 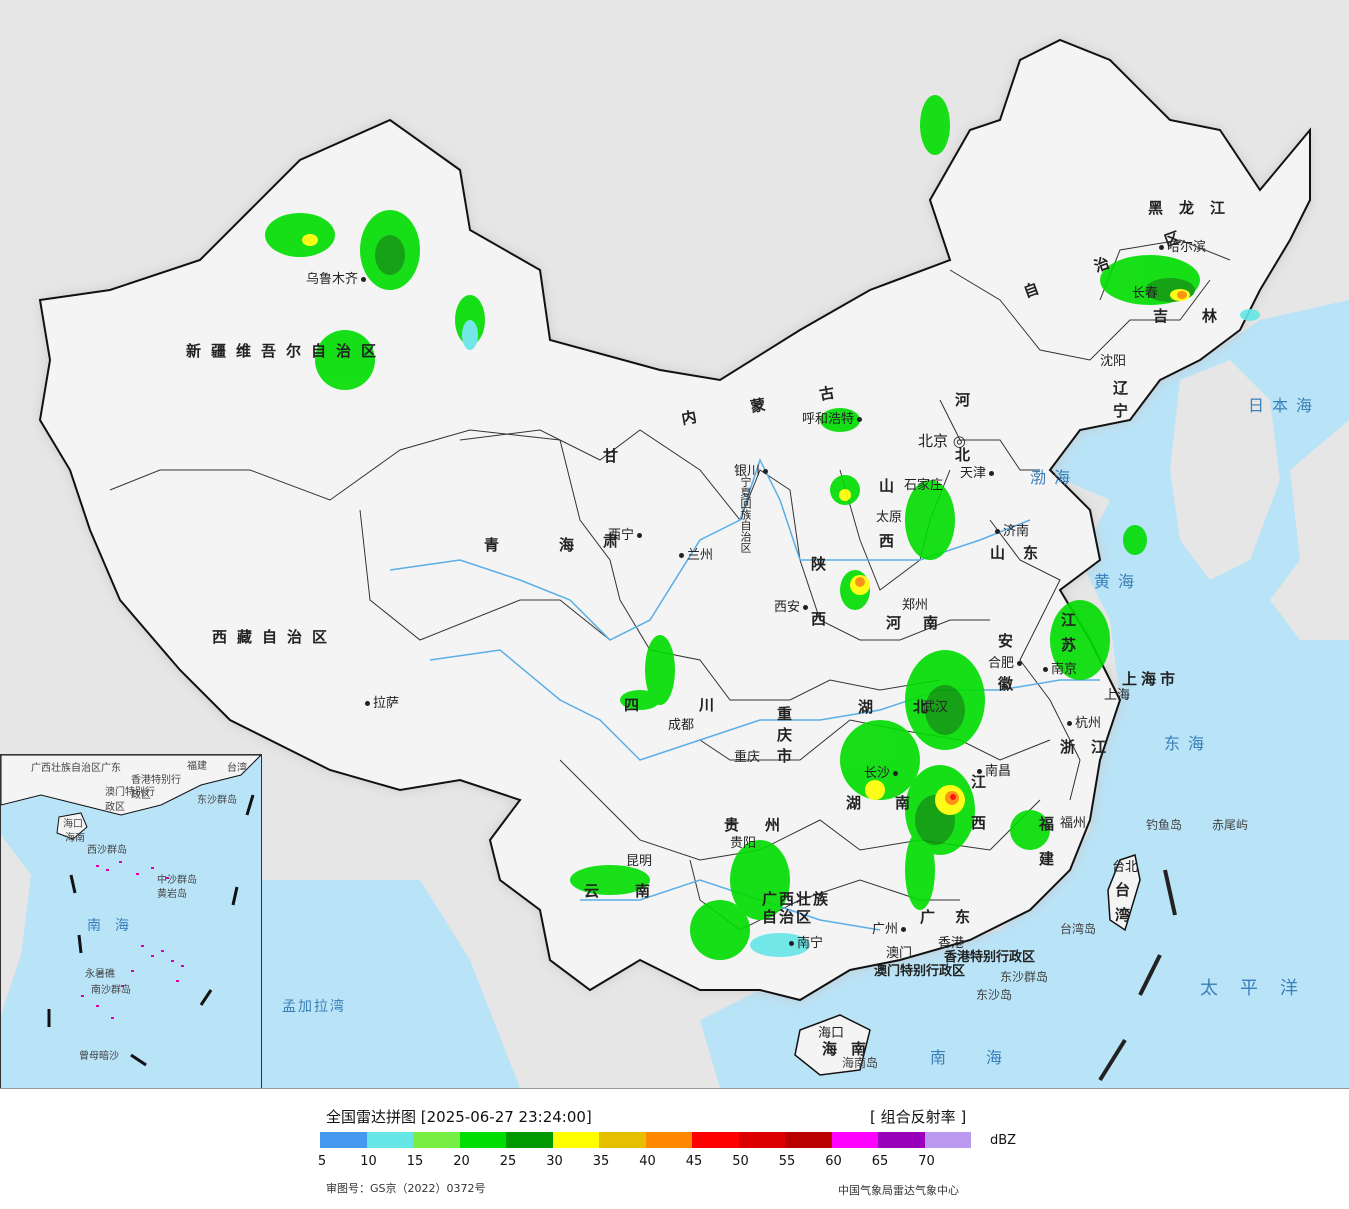 What do you see at coordinates (554, 1161) in the screenshot?
I see `scale-tick-label: 30` at bounding box center [554, 1161].